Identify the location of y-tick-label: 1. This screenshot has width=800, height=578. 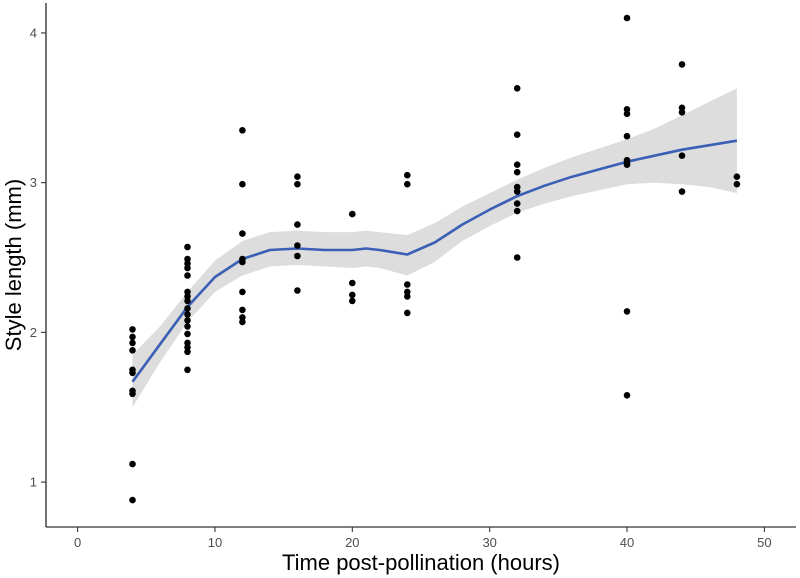
(33, 482).